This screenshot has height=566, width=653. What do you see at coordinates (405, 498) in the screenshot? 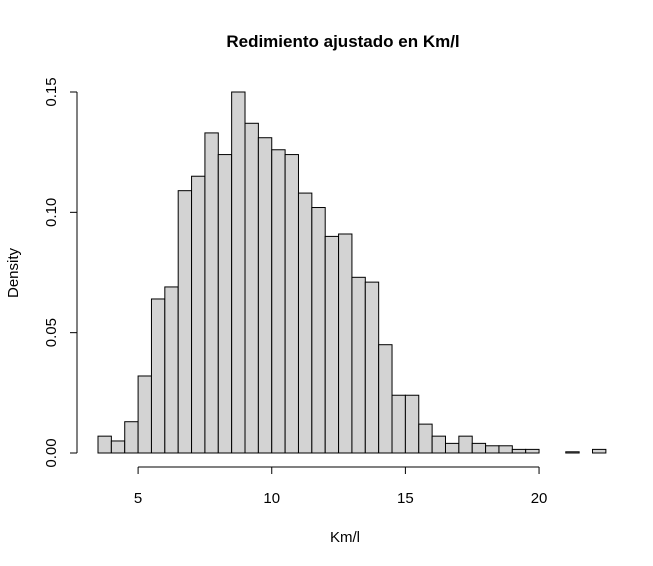
I see `x-tick-label: 15` at bounding box center [405, 498].